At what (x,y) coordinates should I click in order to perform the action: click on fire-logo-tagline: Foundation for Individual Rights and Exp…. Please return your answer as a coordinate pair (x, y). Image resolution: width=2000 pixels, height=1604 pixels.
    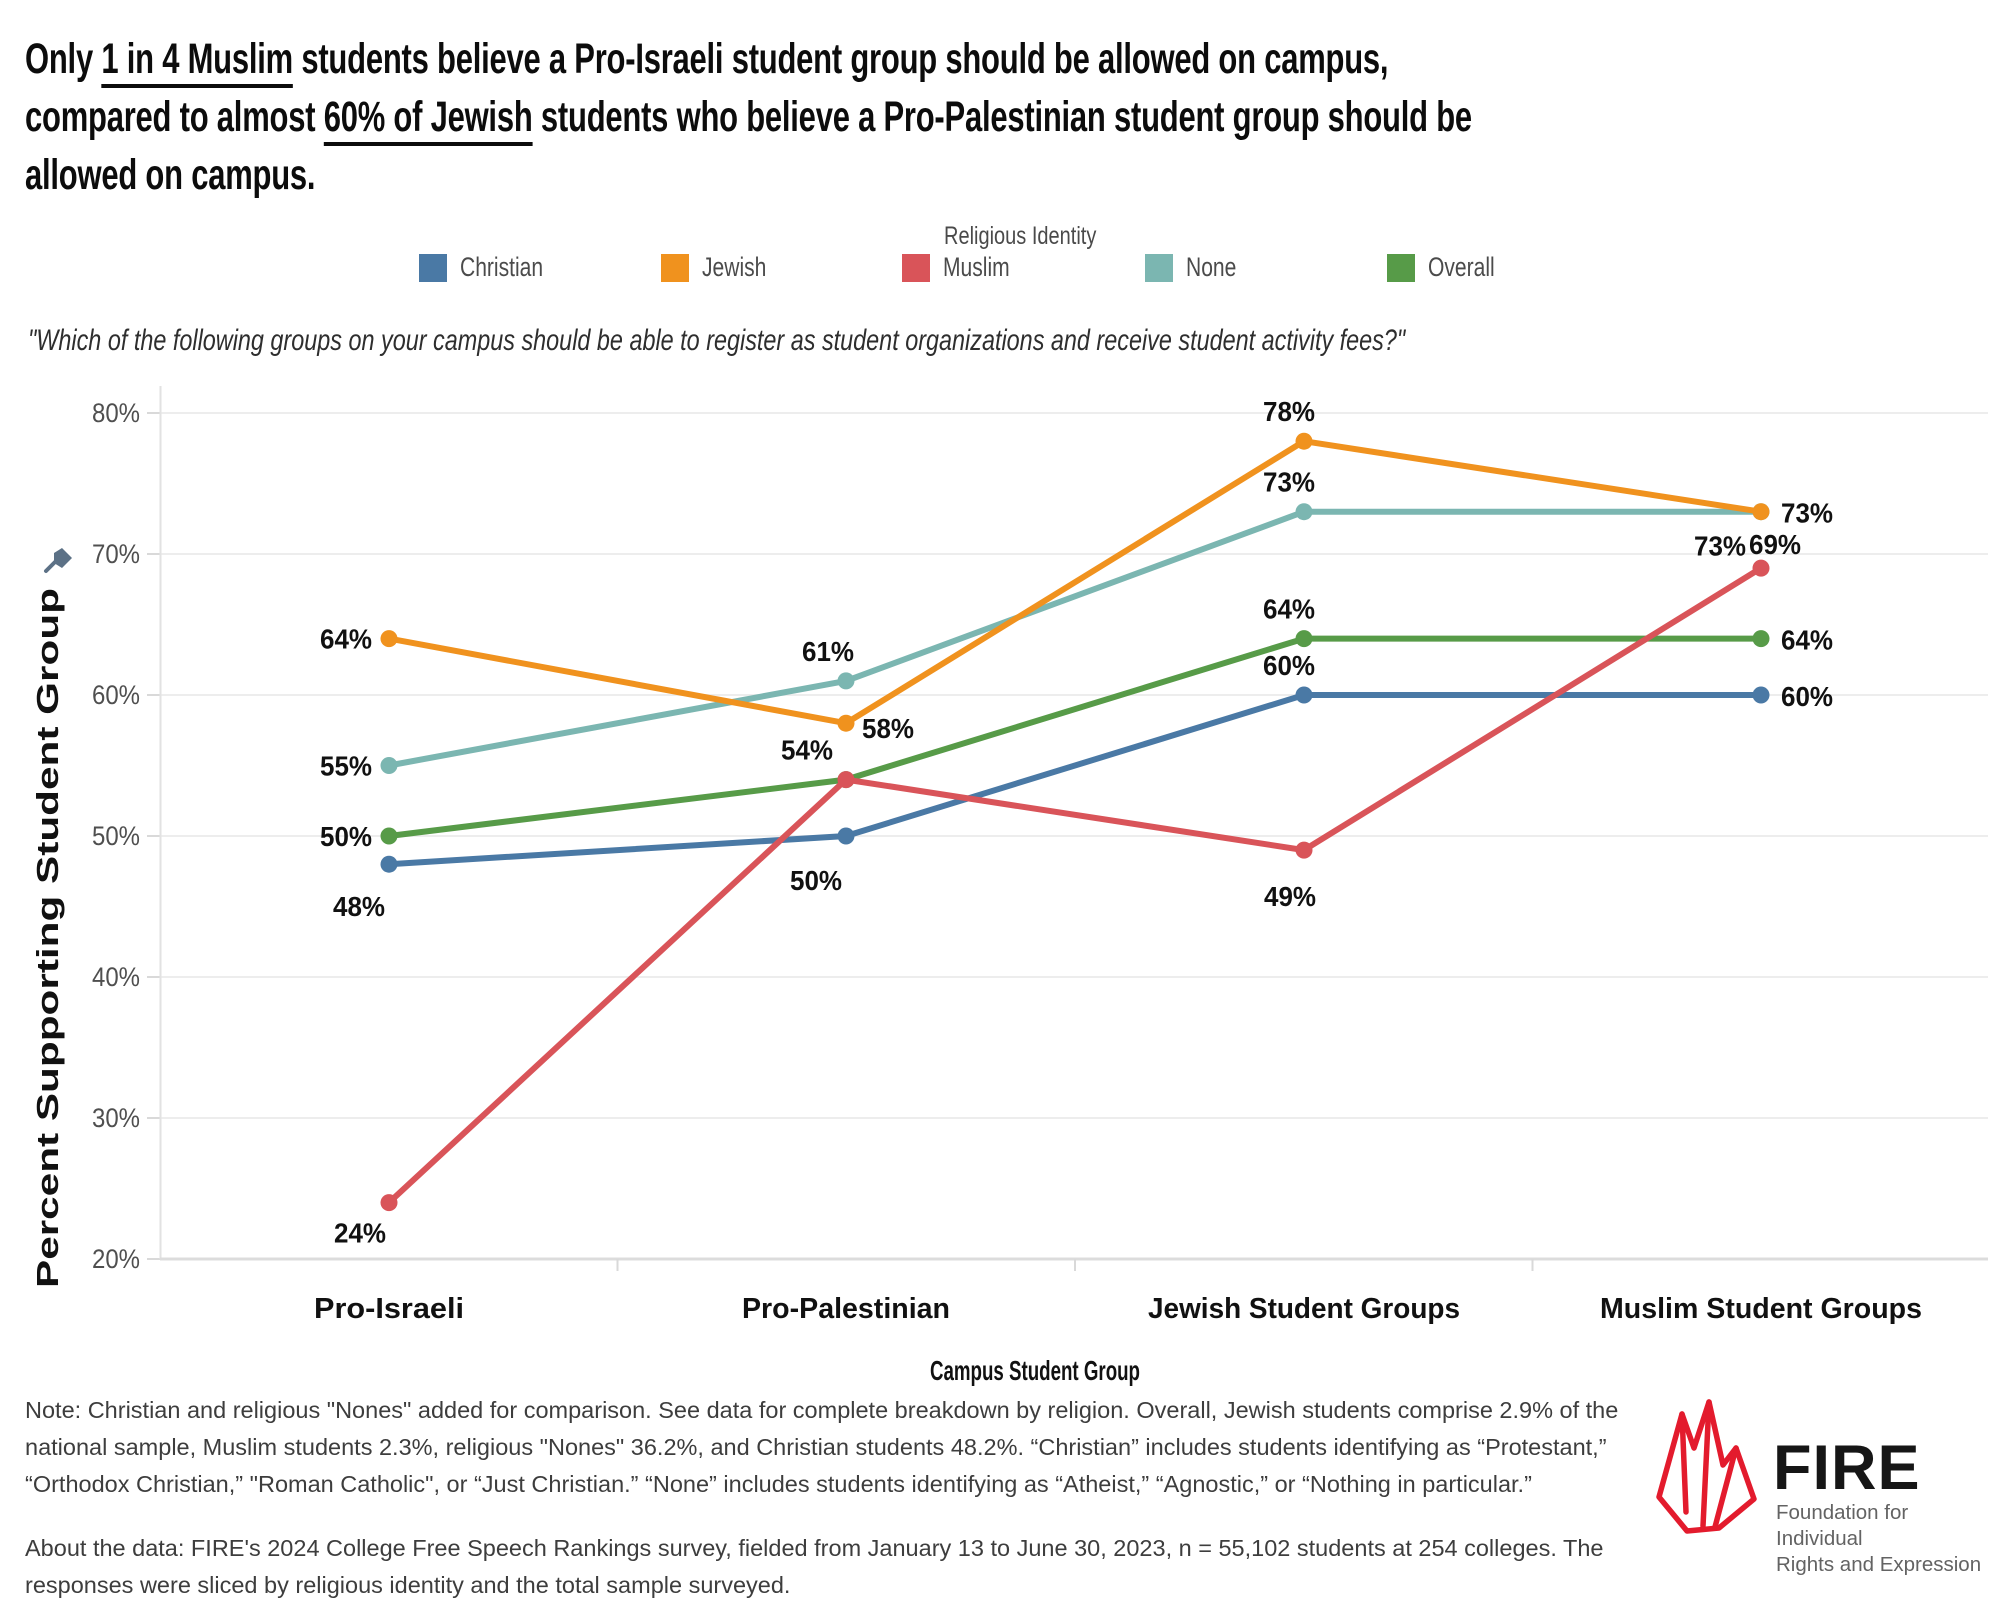
    Looking at the image, I should click on (1888, 1539).